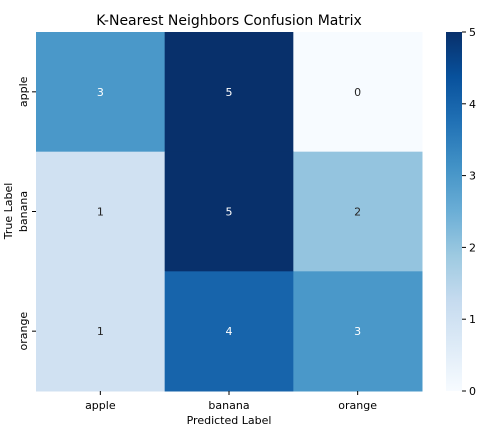 The image size is (490, 437). Describe the element at coordinates (357, 405) in the screenshot. I see `x-tick-label: orange` at that location.